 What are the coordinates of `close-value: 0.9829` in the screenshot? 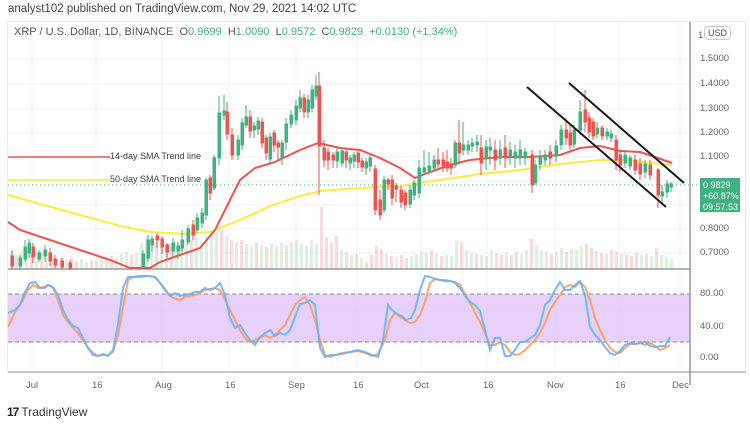 It's located at (346, 32).